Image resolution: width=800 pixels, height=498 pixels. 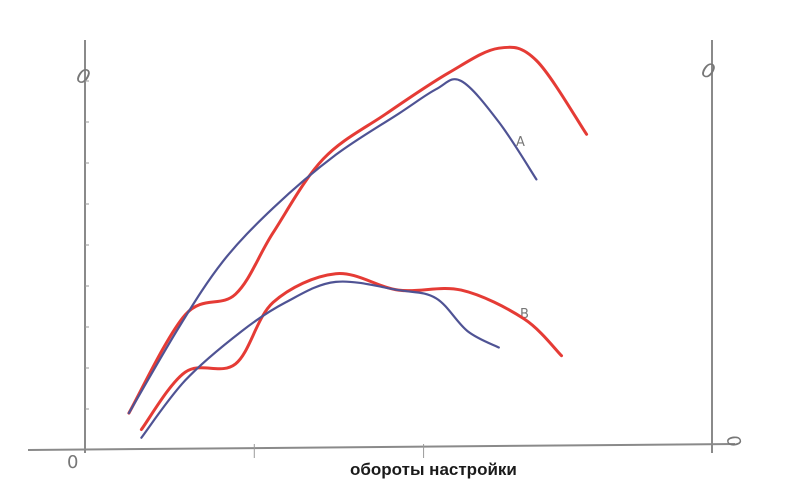 I want to click on x-axis-end-label: 0, so click(x=733, y=441).